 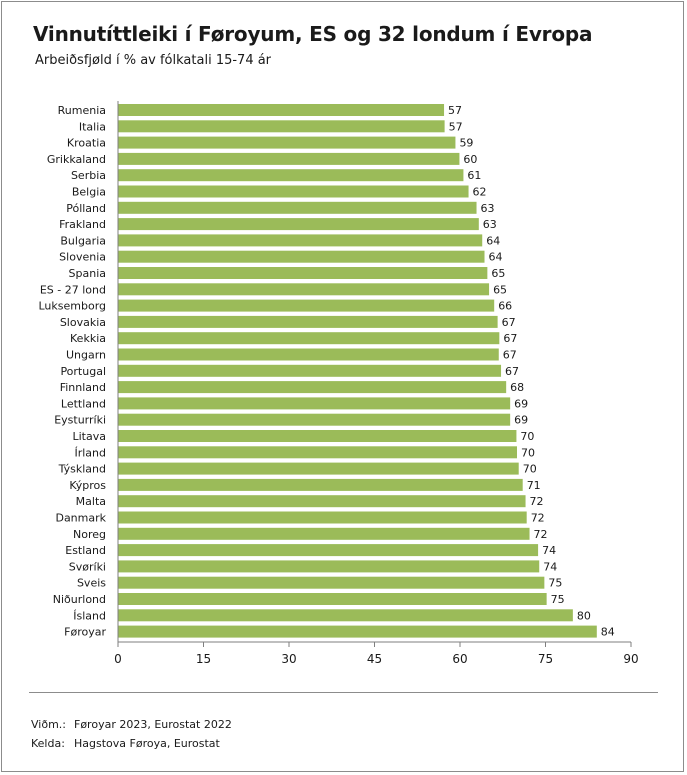 What do you see at coordinates (281, 126) in the screenshot?
I see `bar-italia` at bounding box center [281, 126].